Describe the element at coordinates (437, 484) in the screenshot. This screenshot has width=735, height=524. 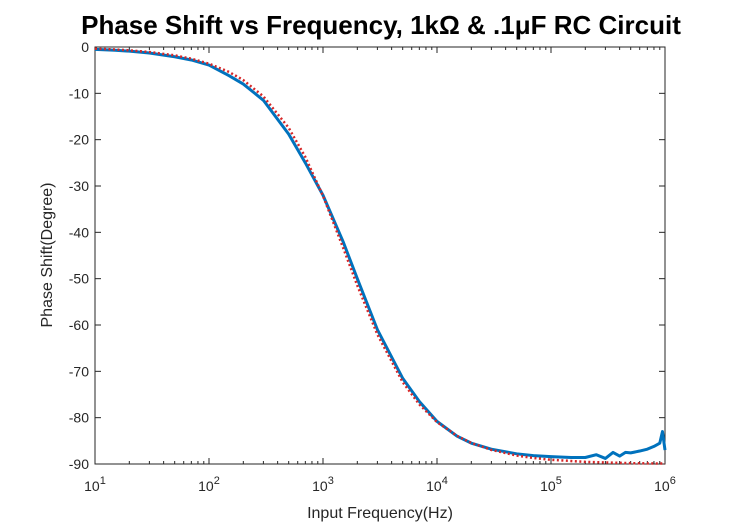
I see `x-tick-label: 10⁴` at that location.